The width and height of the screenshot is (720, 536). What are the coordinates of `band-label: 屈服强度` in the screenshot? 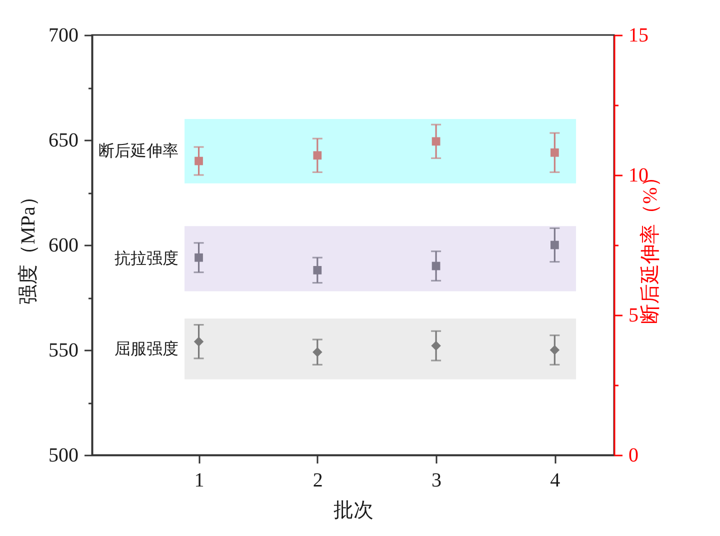 It's located at (146, 349).